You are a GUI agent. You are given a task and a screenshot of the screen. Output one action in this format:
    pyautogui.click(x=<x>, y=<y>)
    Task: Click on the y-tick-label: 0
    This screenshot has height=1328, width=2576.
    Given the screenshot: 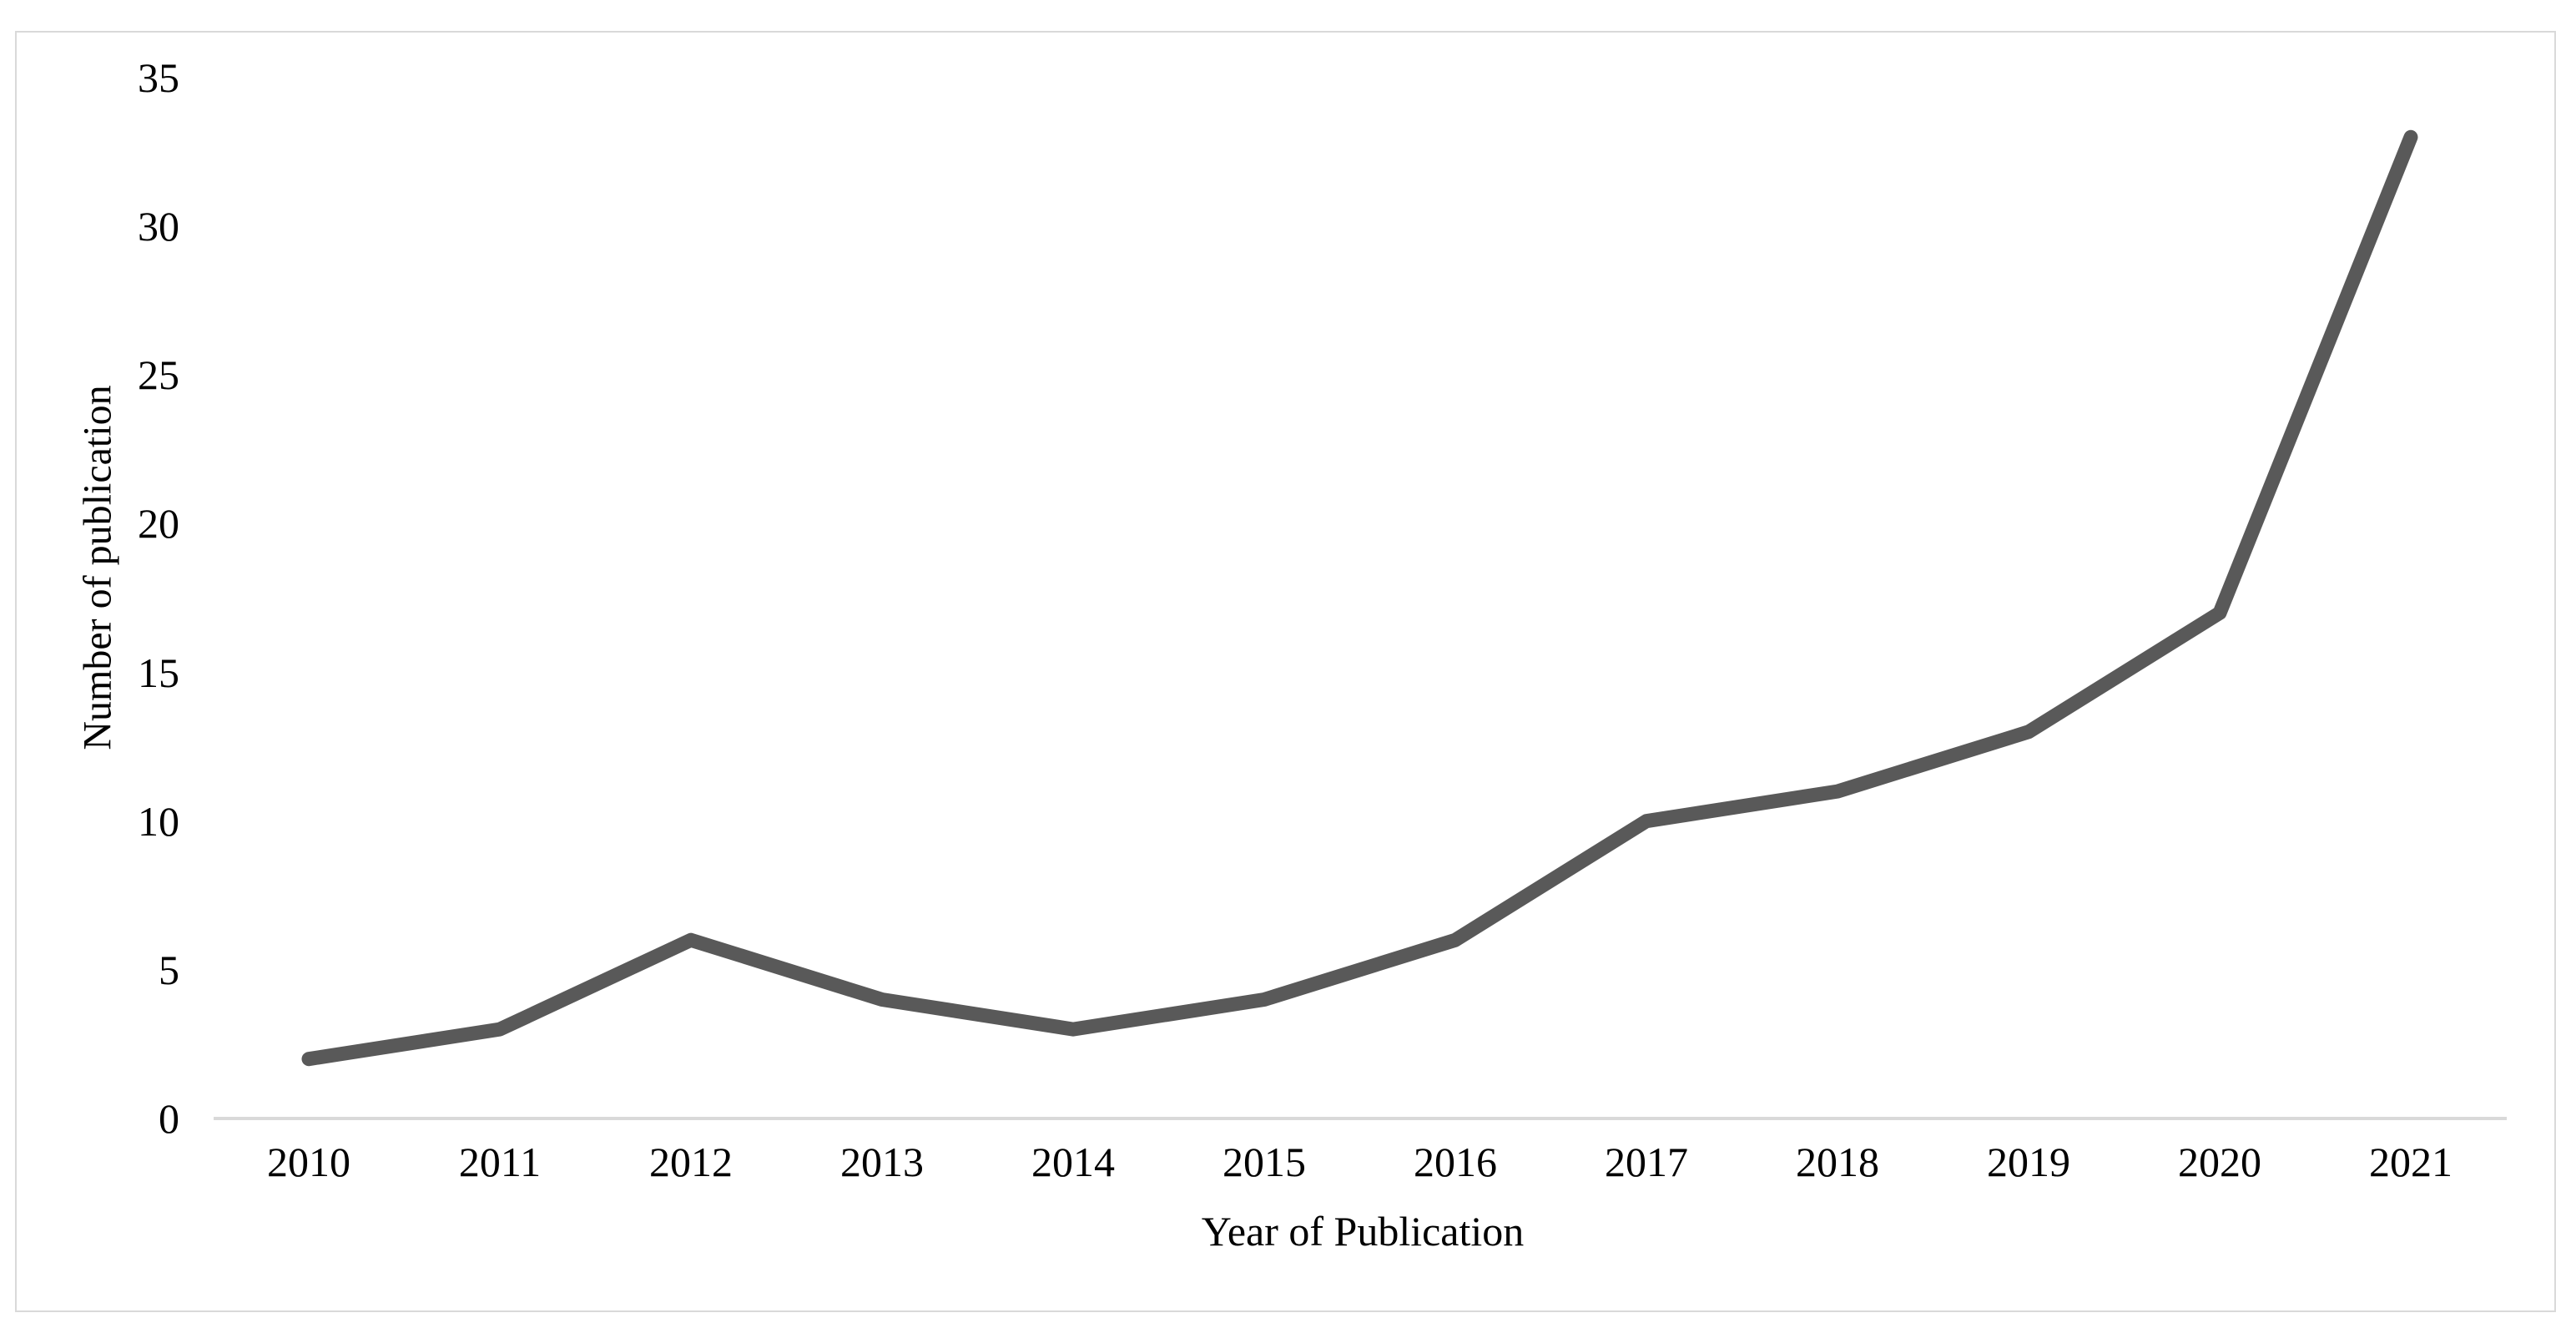 What is the action you would take?
    pyautogui.click(x=169, y=1118)
    